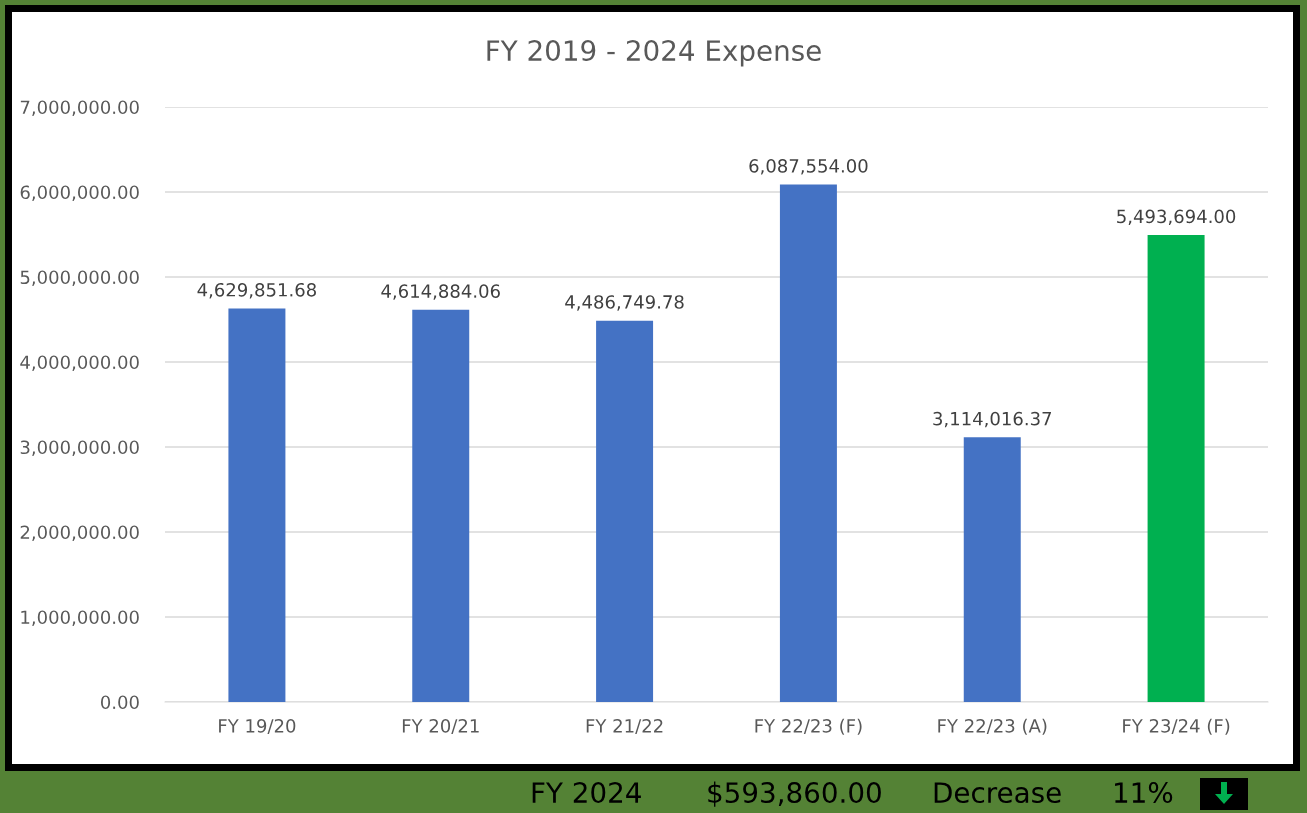  What do you see at coordinates (624, 303) in the screenshot?
I see `data-label: 4,486,749.78` at bounding box center [624, 303].